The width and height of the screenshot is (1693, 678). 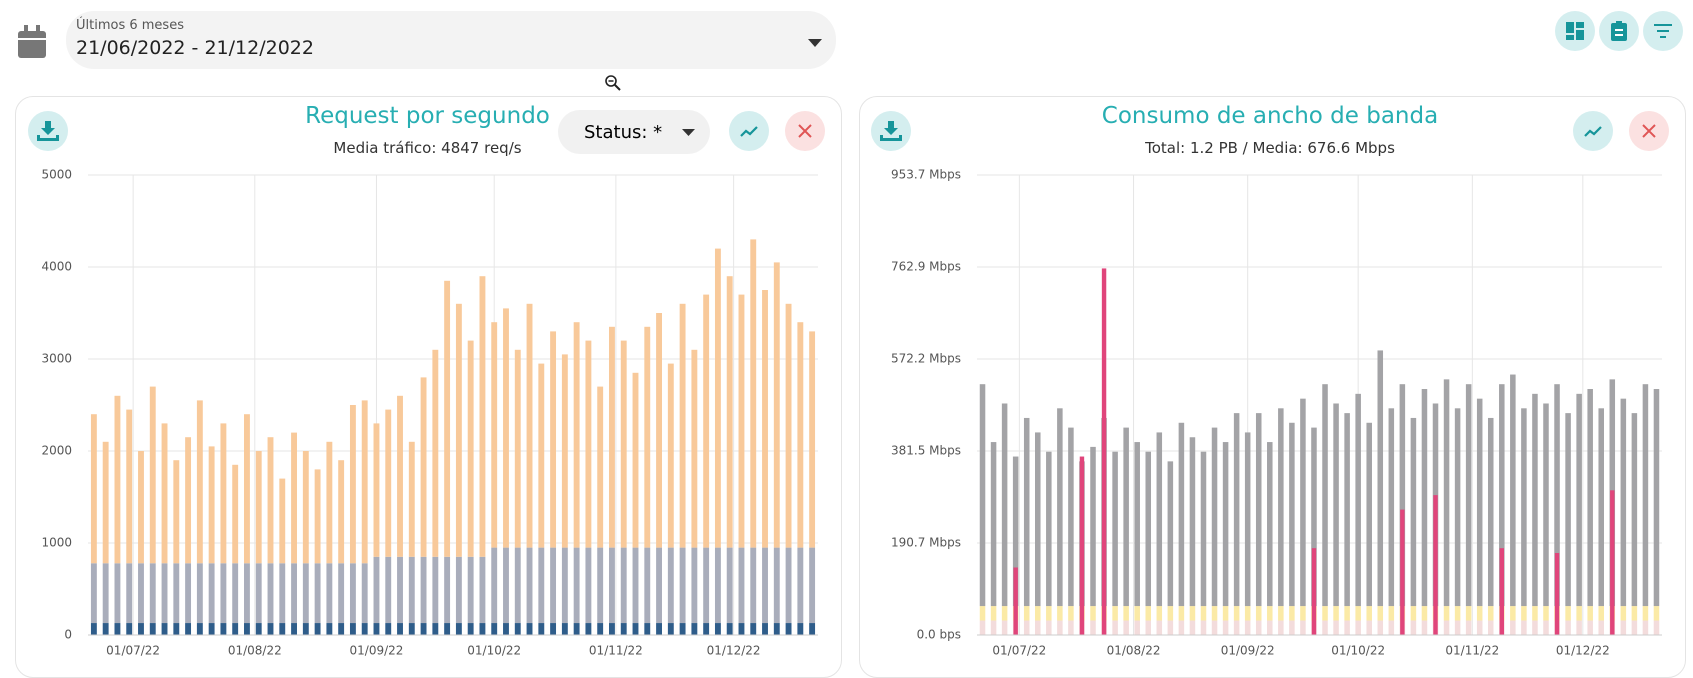 What do you see at coordinates (427, 116) in the screenshot?
I see `chart-title: Request por segundo` at bounding box center [427, 116].